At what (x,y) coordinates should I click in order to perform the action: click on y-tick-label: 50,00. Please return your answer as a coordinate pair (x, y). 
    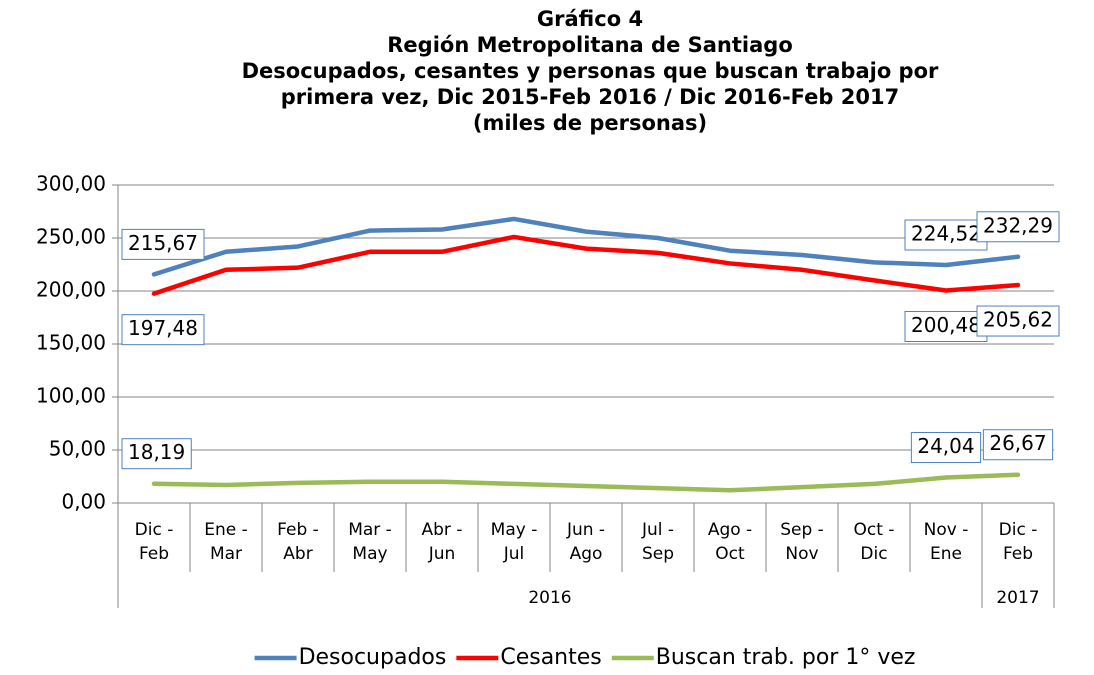
    Looking at the image, I should click on (77, 449).